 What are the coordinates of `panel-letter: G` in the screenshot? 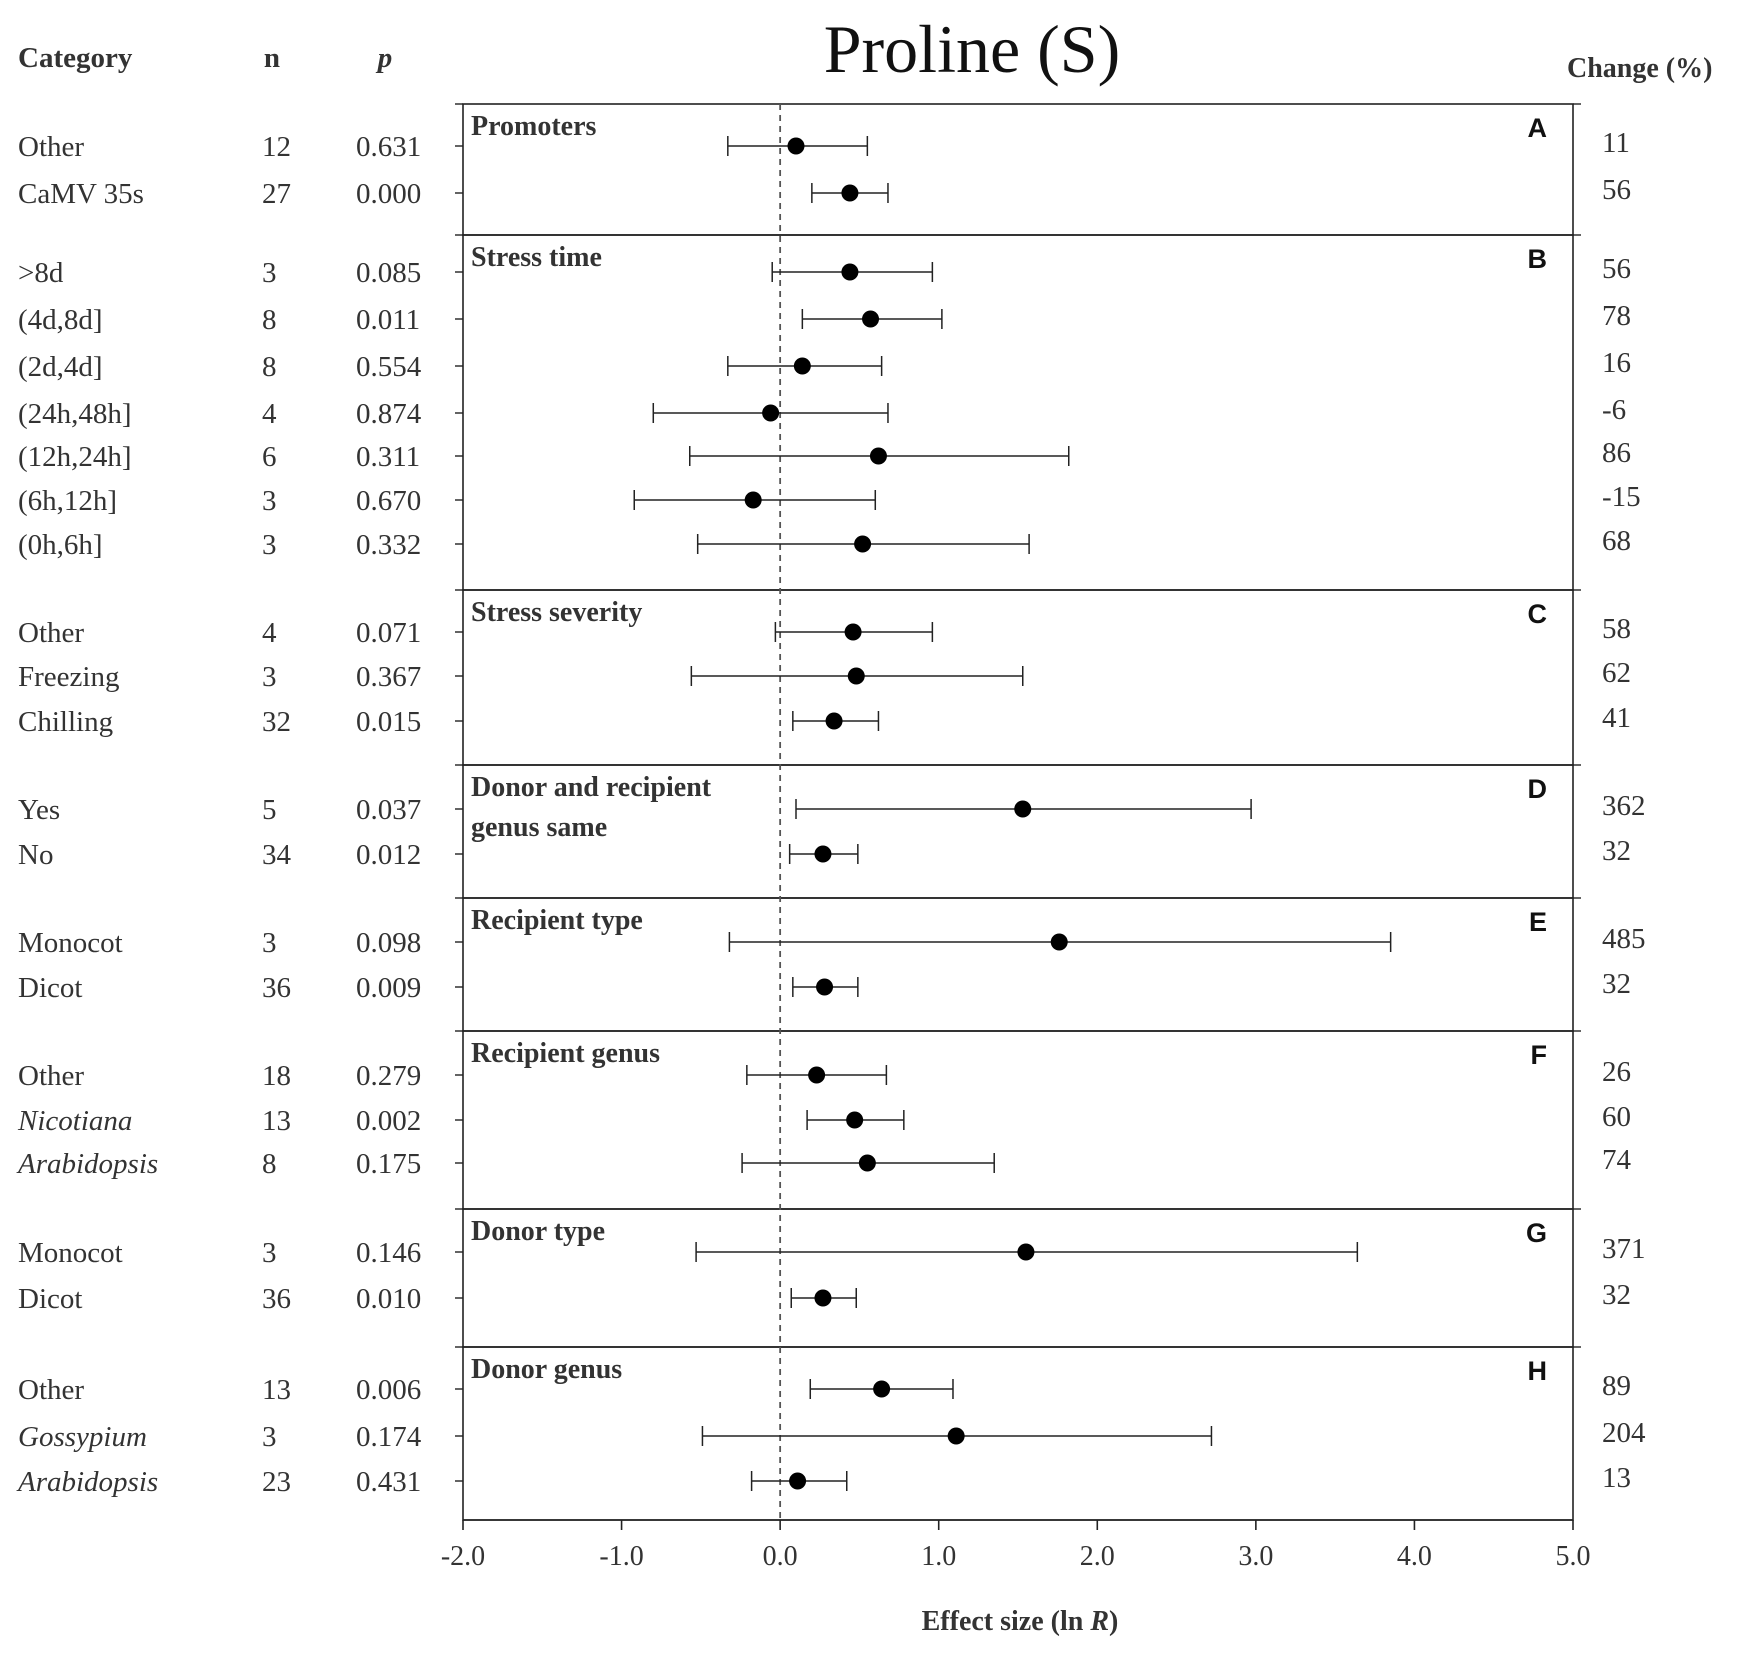 It's located at (1536, 1233).